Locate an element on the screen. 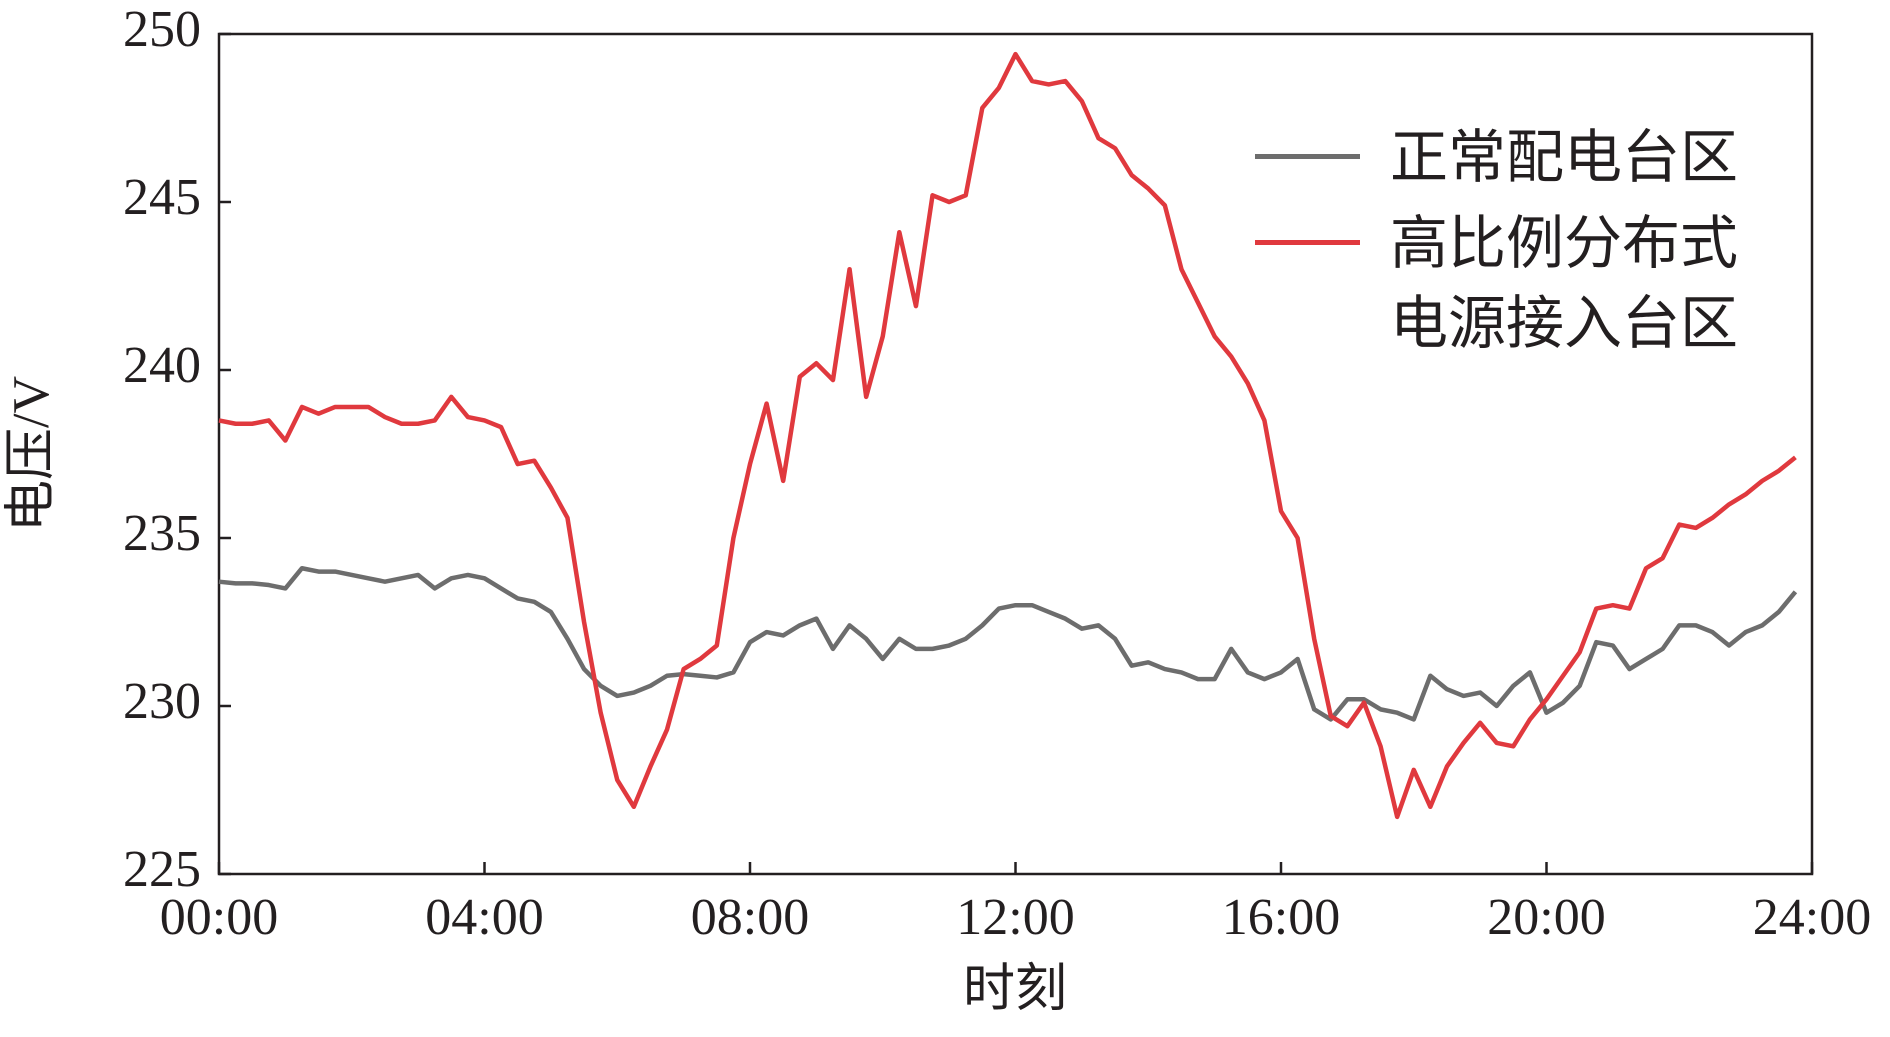  legend-entry: 高比例分布式电源接入台区 is located at coordinates (1522, 284).